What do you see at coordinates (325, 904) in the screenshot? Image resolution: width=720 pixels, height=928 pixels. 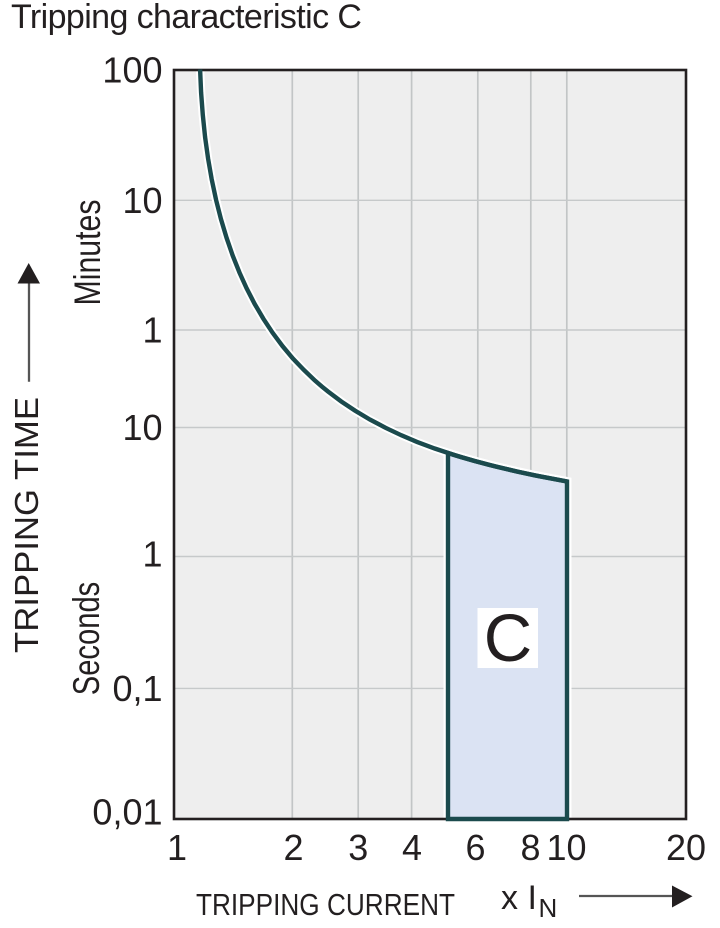 I see `svg-text: TRIPPING CURRENT` at bounding box center [325, 904].